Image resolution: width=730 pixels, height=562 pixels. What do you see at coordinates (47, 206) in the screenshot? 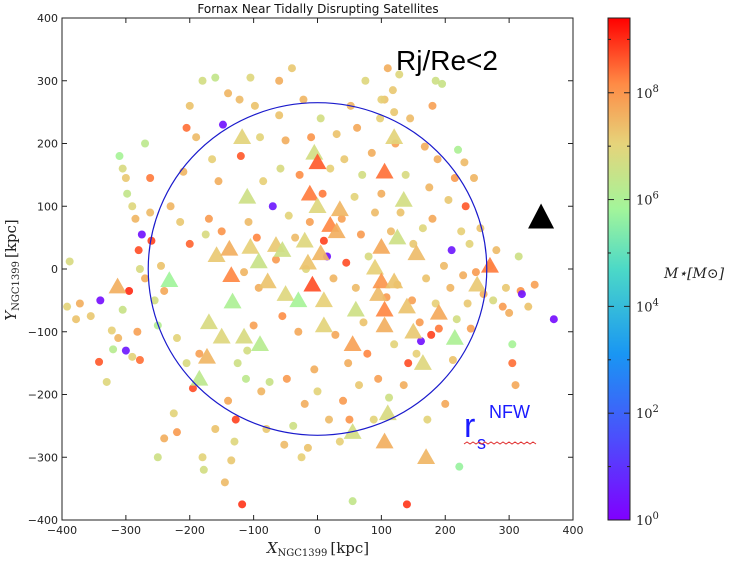
I see `y-tick-label: 100` at bounding box center [47, 206].